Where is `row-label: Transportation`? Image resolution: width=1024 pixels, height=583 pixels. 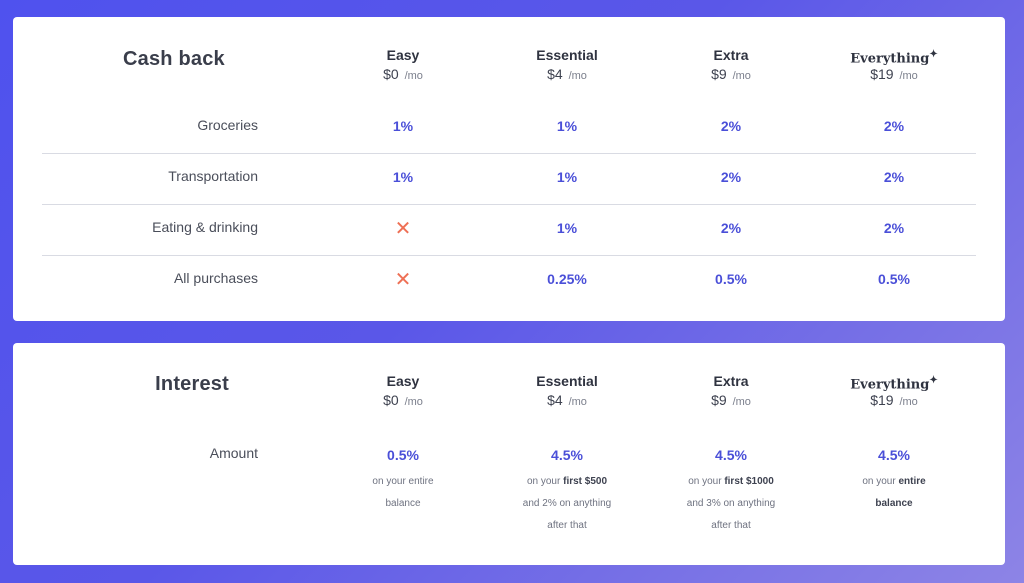 row-label: Transportation is located at coordinates (213, 176).